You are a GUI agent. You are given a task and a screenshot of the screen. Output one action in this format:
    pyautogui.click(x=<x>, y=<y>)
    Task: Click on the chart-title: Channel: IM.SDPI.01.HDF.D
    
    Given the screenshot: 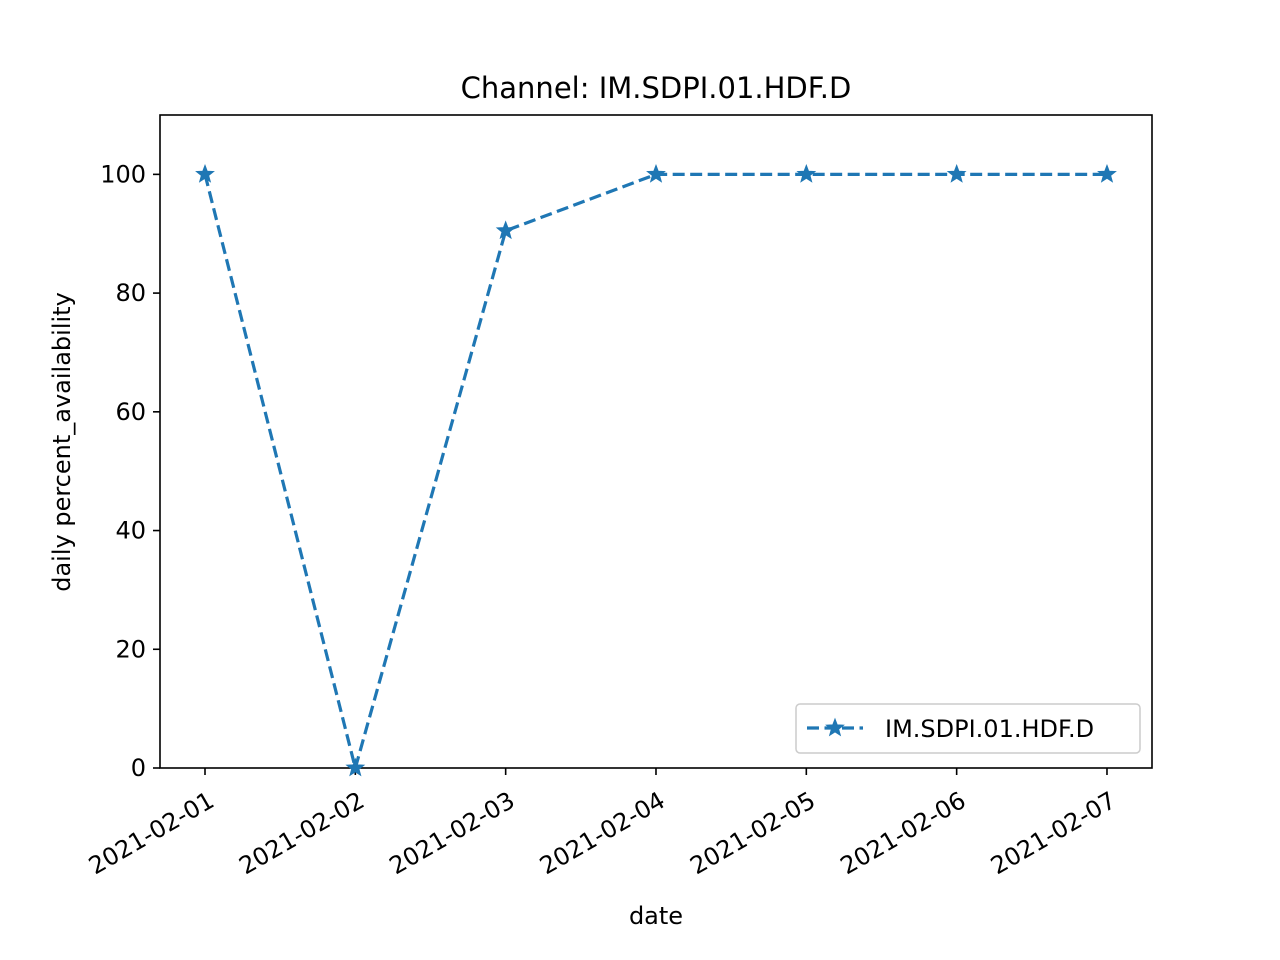 What is the action you would take?
    pyautogui.click(x=656, y=88)
    